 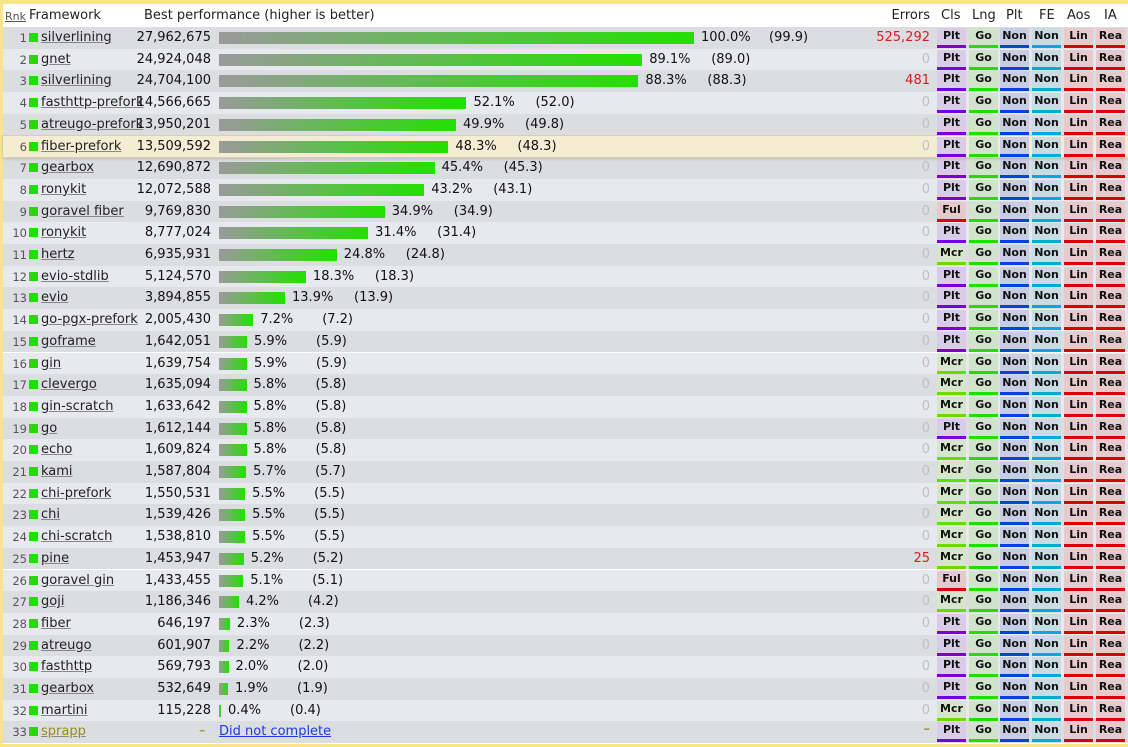 I want to click on framework-link: gin-scratch, so click(x=77, y=406).